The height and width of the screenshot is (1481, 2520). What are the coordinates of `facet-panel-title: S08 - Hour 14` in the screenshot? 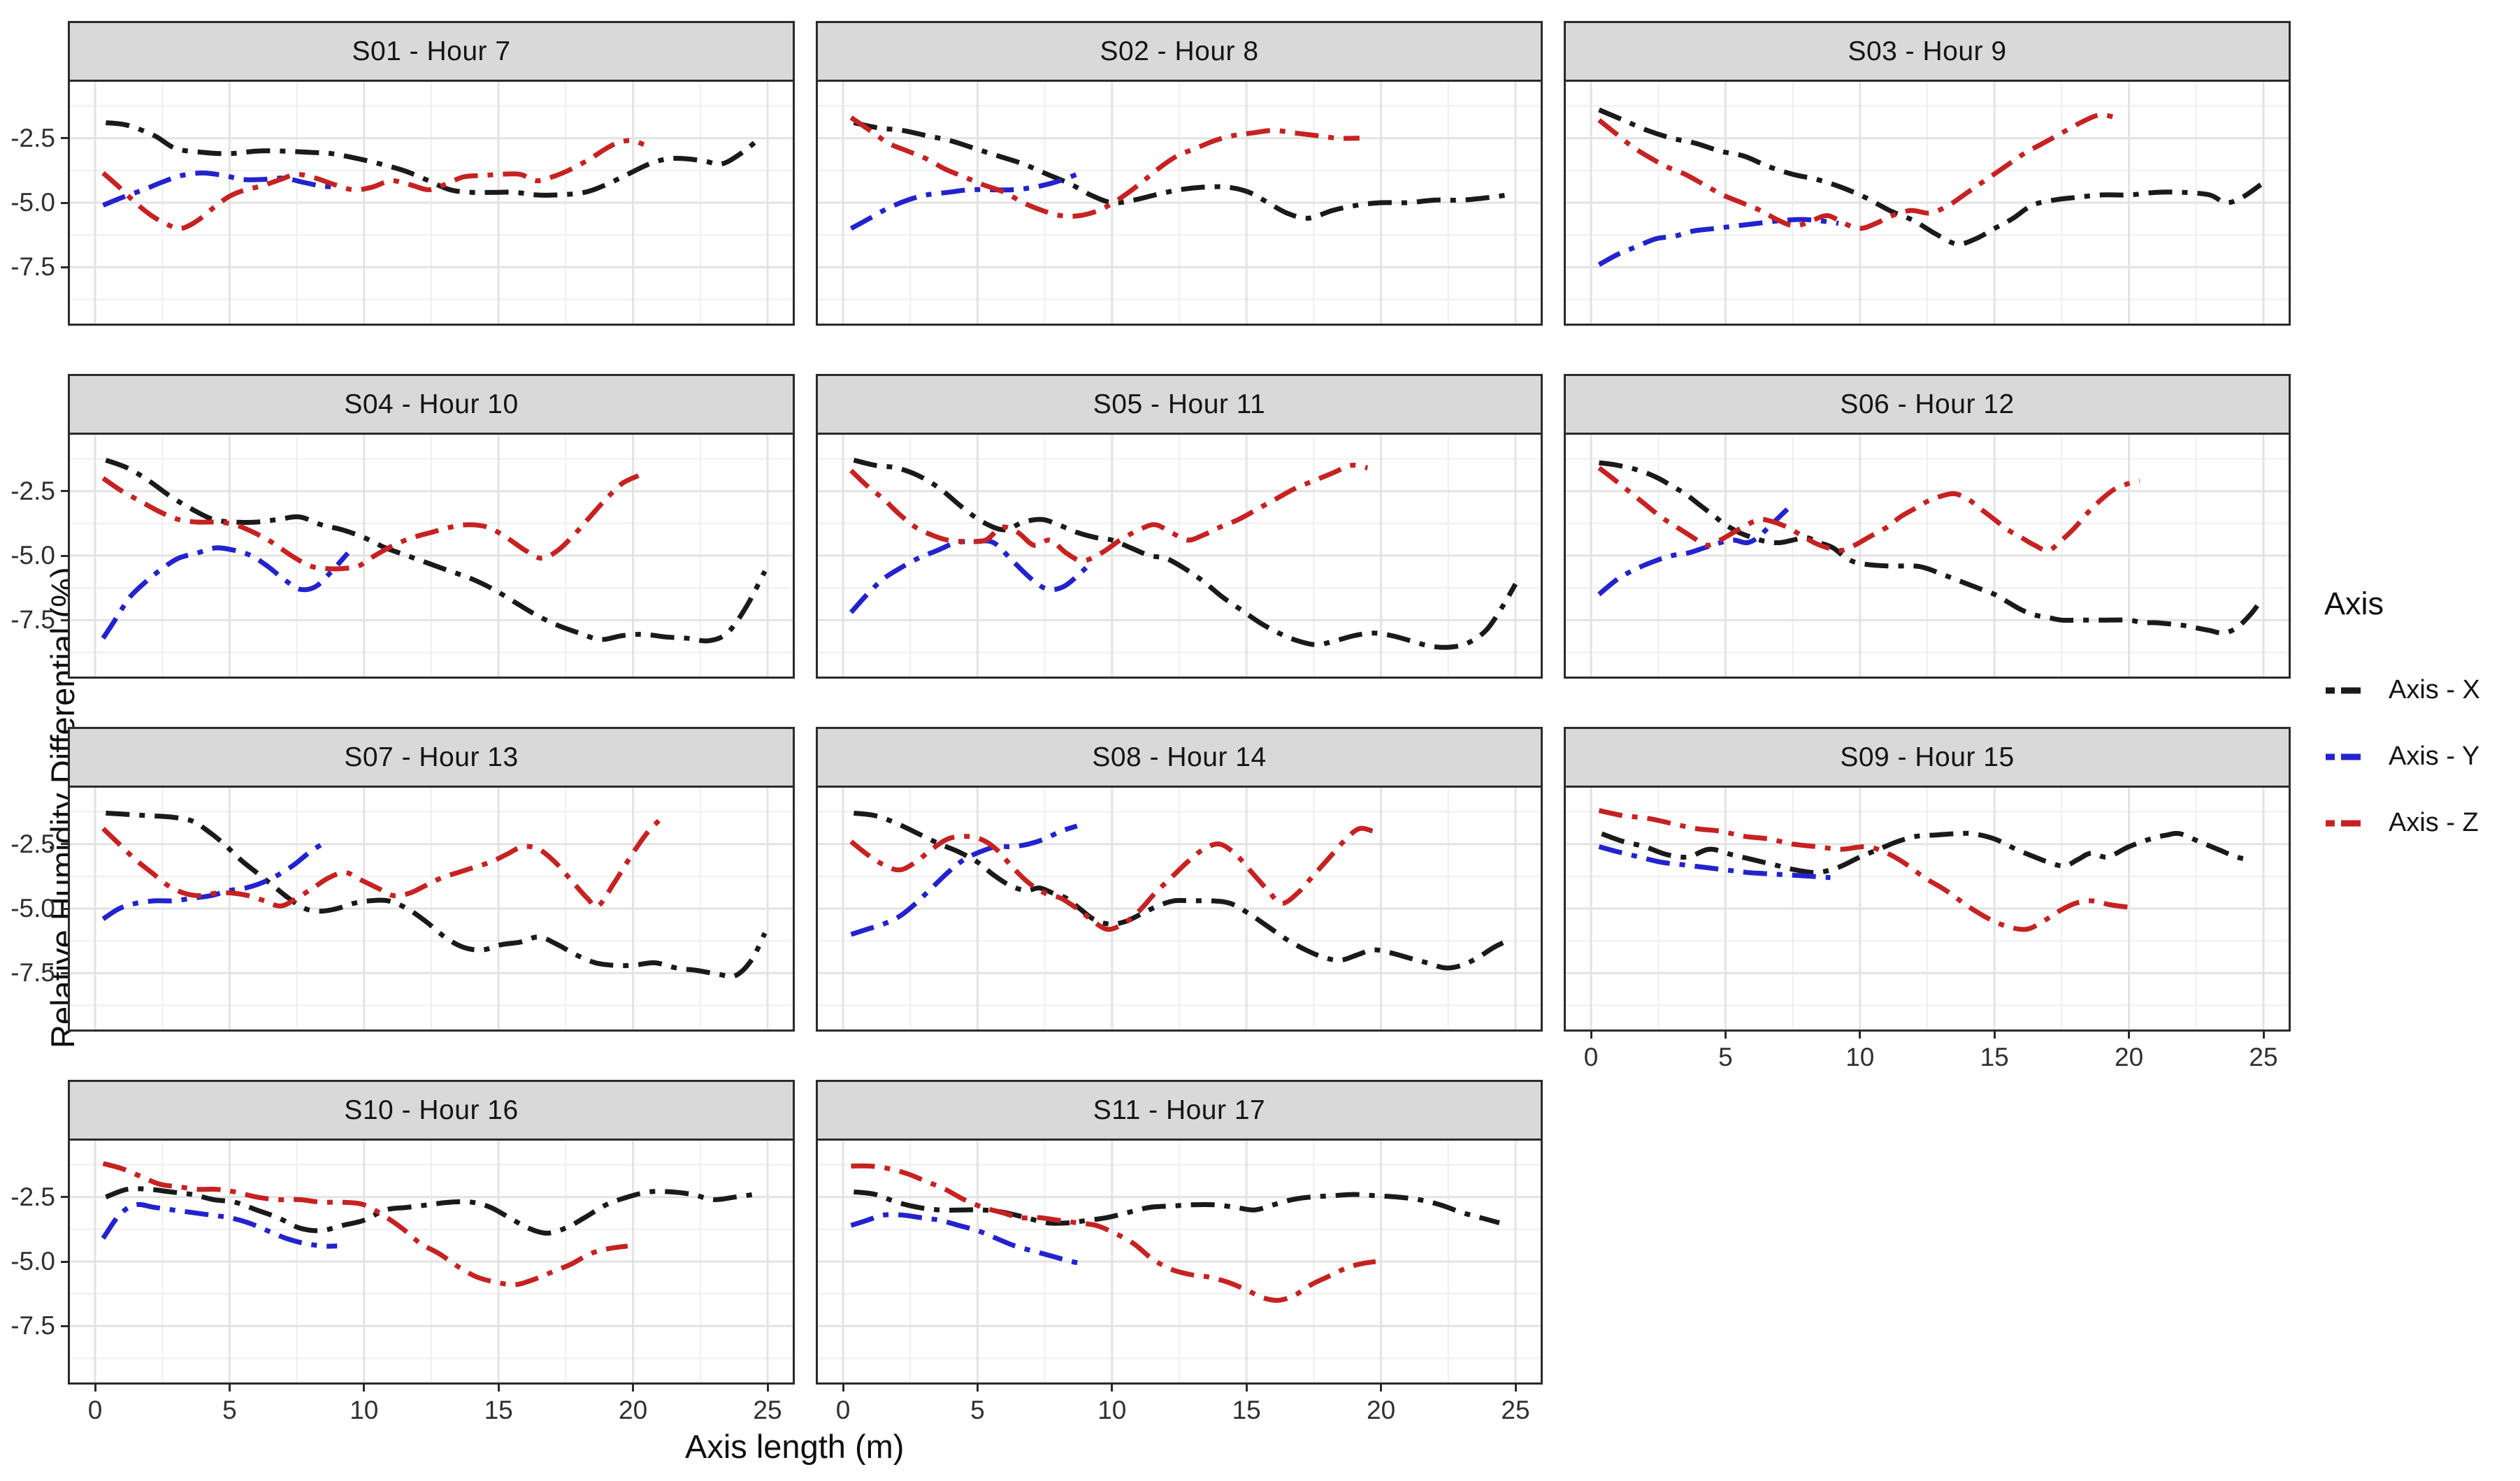 It's located at (1179, 758).